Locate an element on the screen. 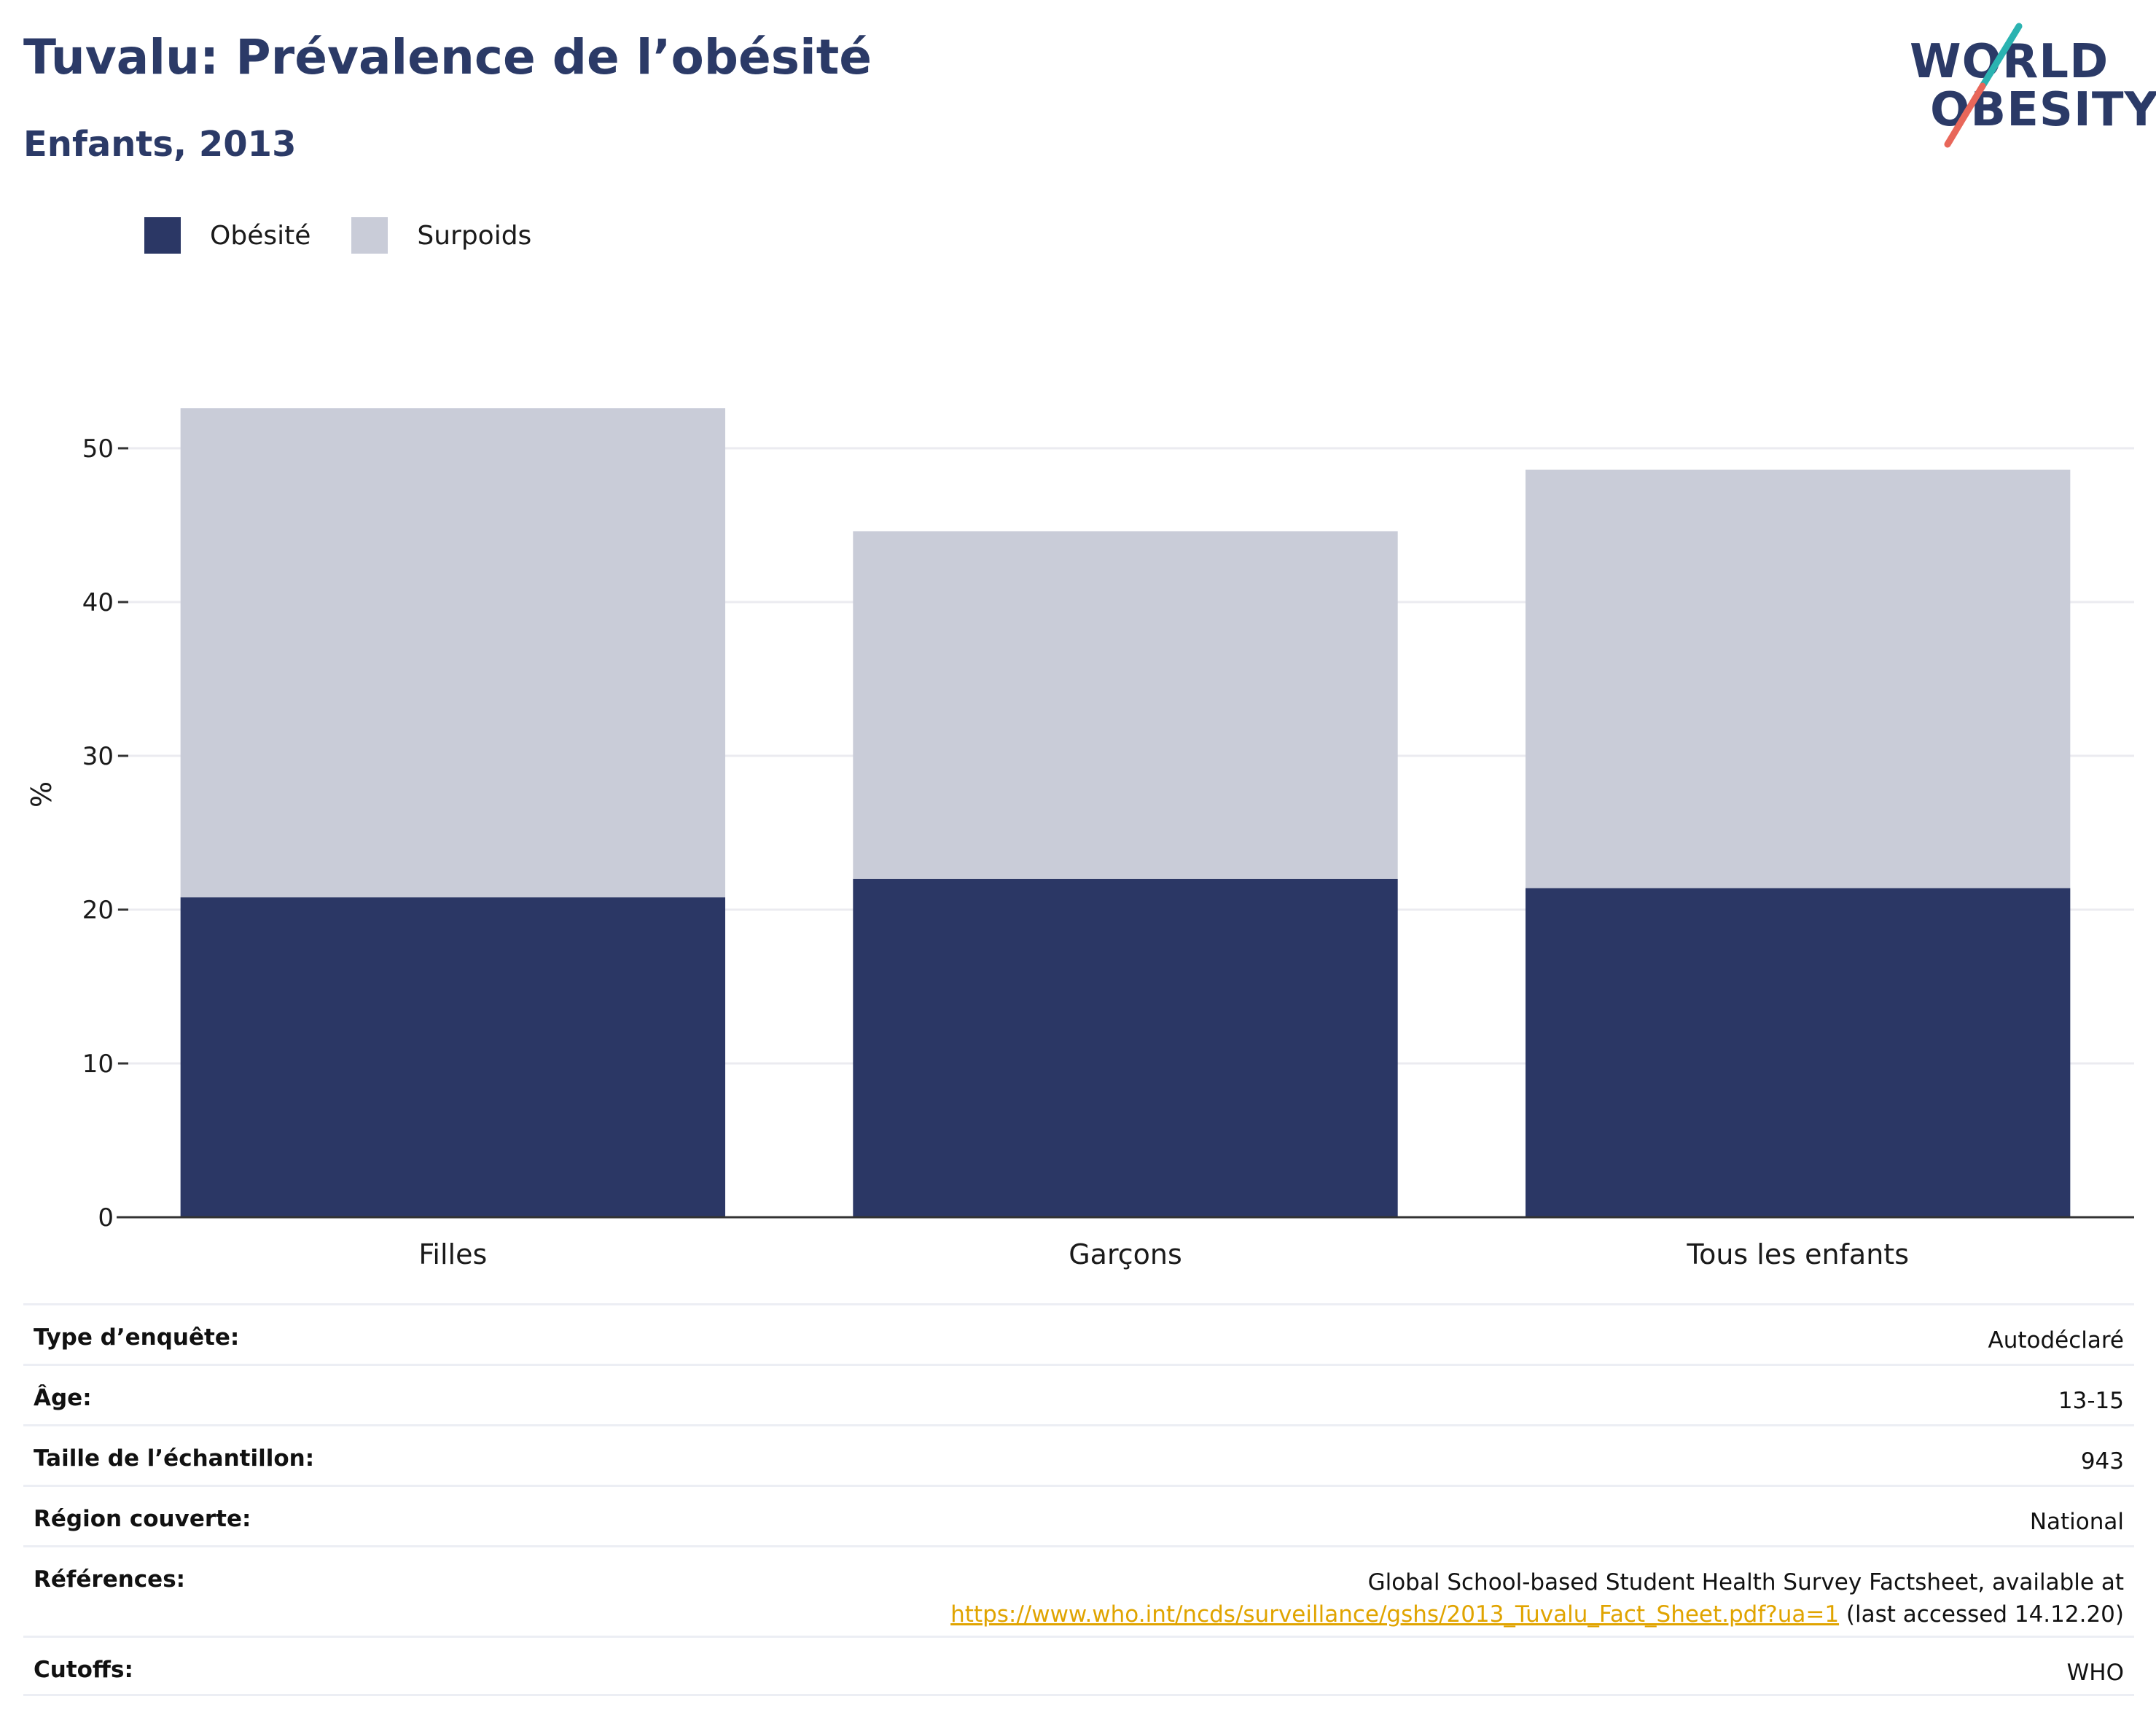  info-label: Région couverte: is located at coordinates (142, 1519).